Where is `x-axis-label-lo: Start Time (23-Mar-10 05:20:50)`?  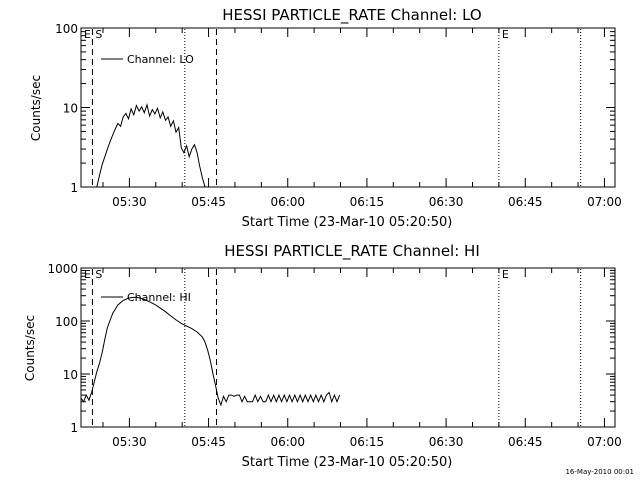
x-axis-label-lo: Start Time (23-Mar-10 05:20:50) is located at coordinates (347, 222).